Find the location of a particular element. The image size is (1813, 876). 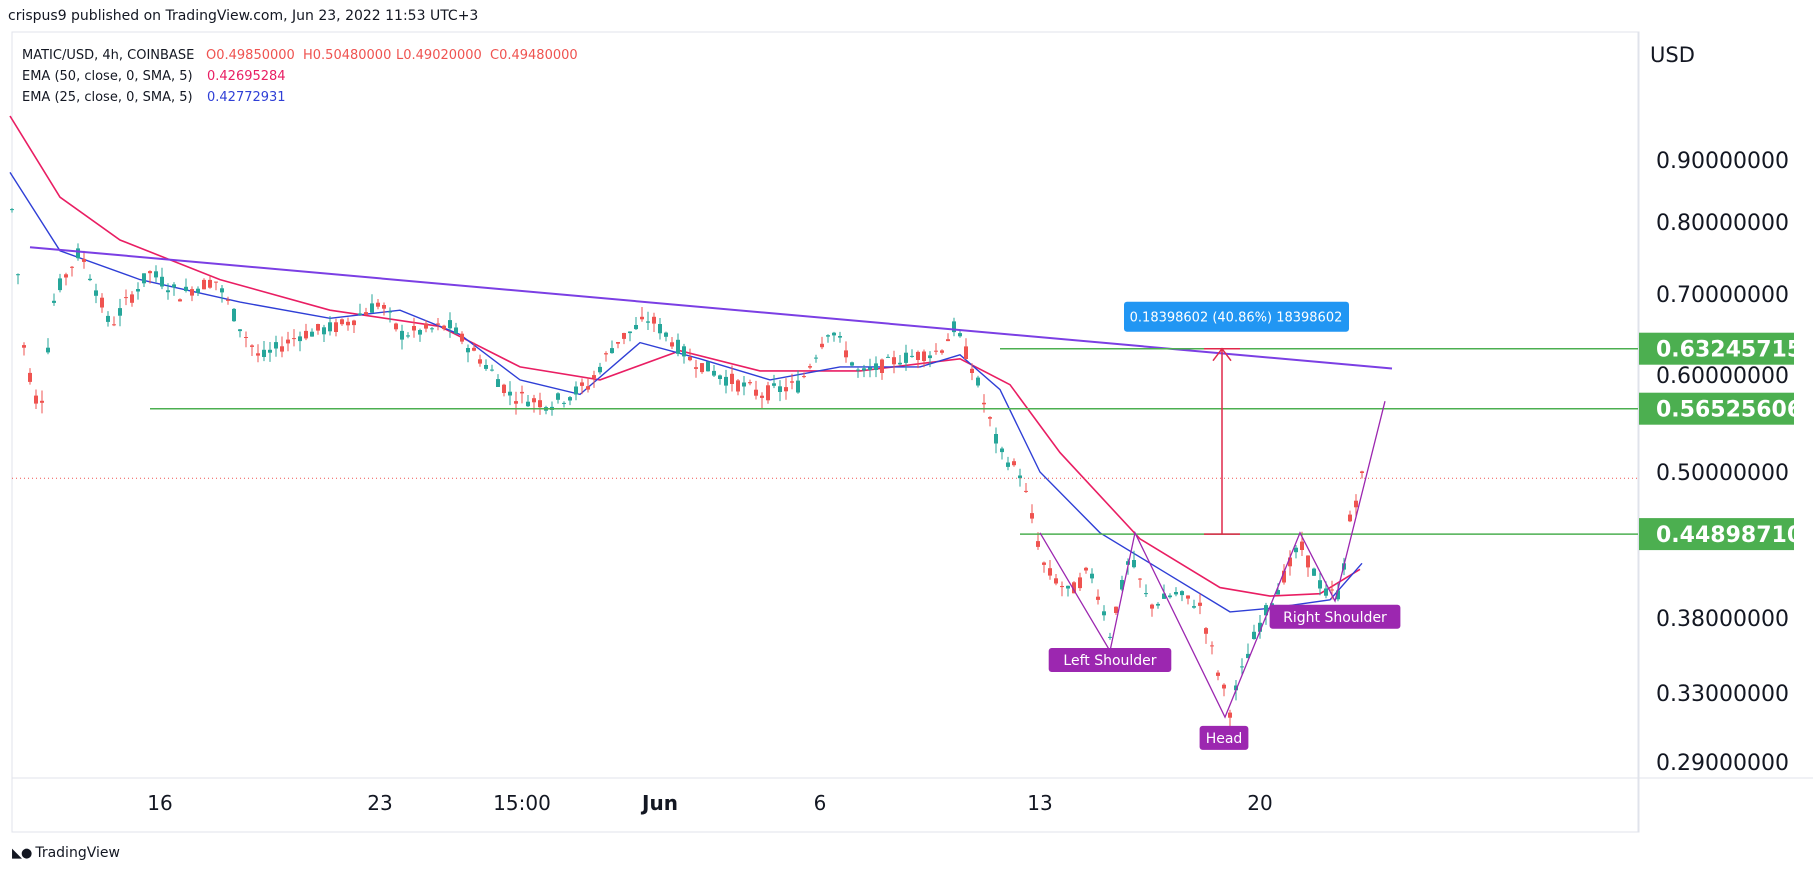

measure-label-text: 0.18398602 (40.86%) 18398602 is located at coordinates (1236, 318).